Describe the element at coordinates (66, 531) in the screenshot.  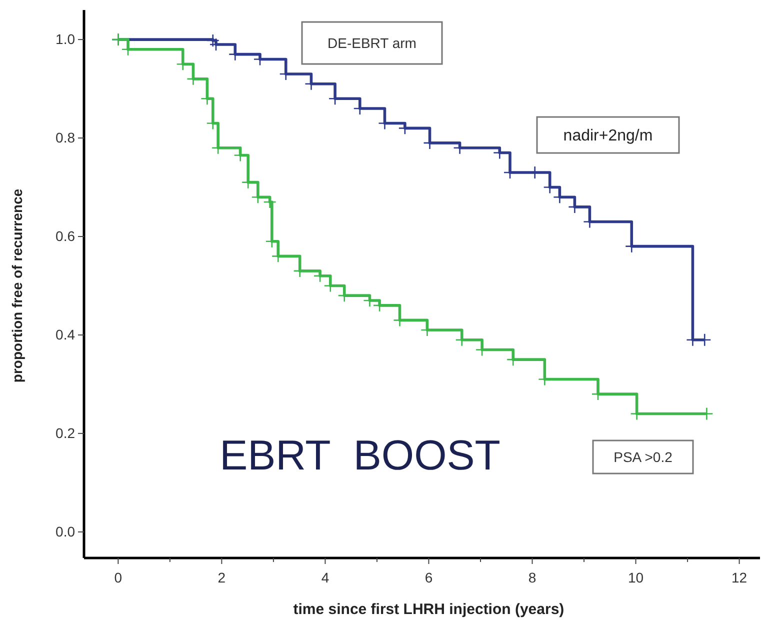
I see `y-tick-label: 0.0` at that location.